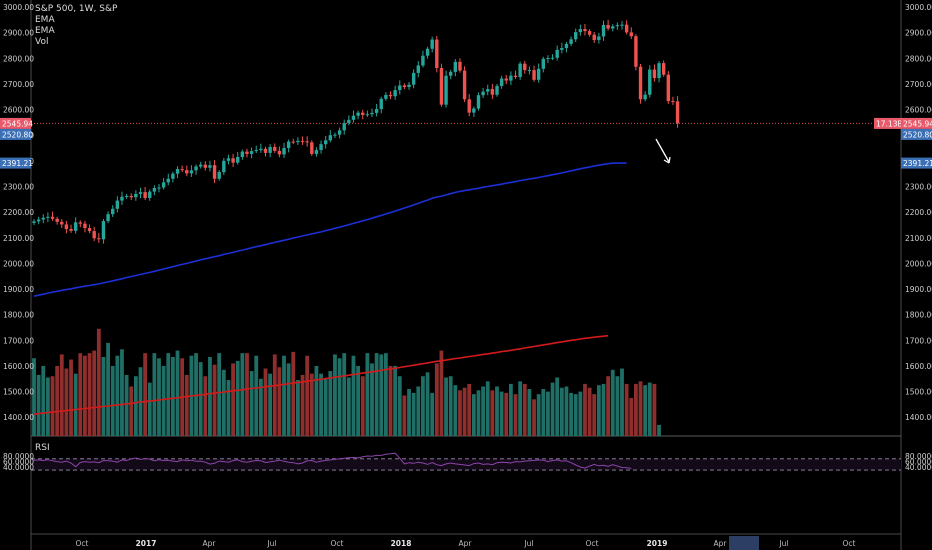  What do you see at coordinates (917, 134) in the screenshot?
I see `right-tag-ema-short: 2520.80` at bounding box center [917, 134].